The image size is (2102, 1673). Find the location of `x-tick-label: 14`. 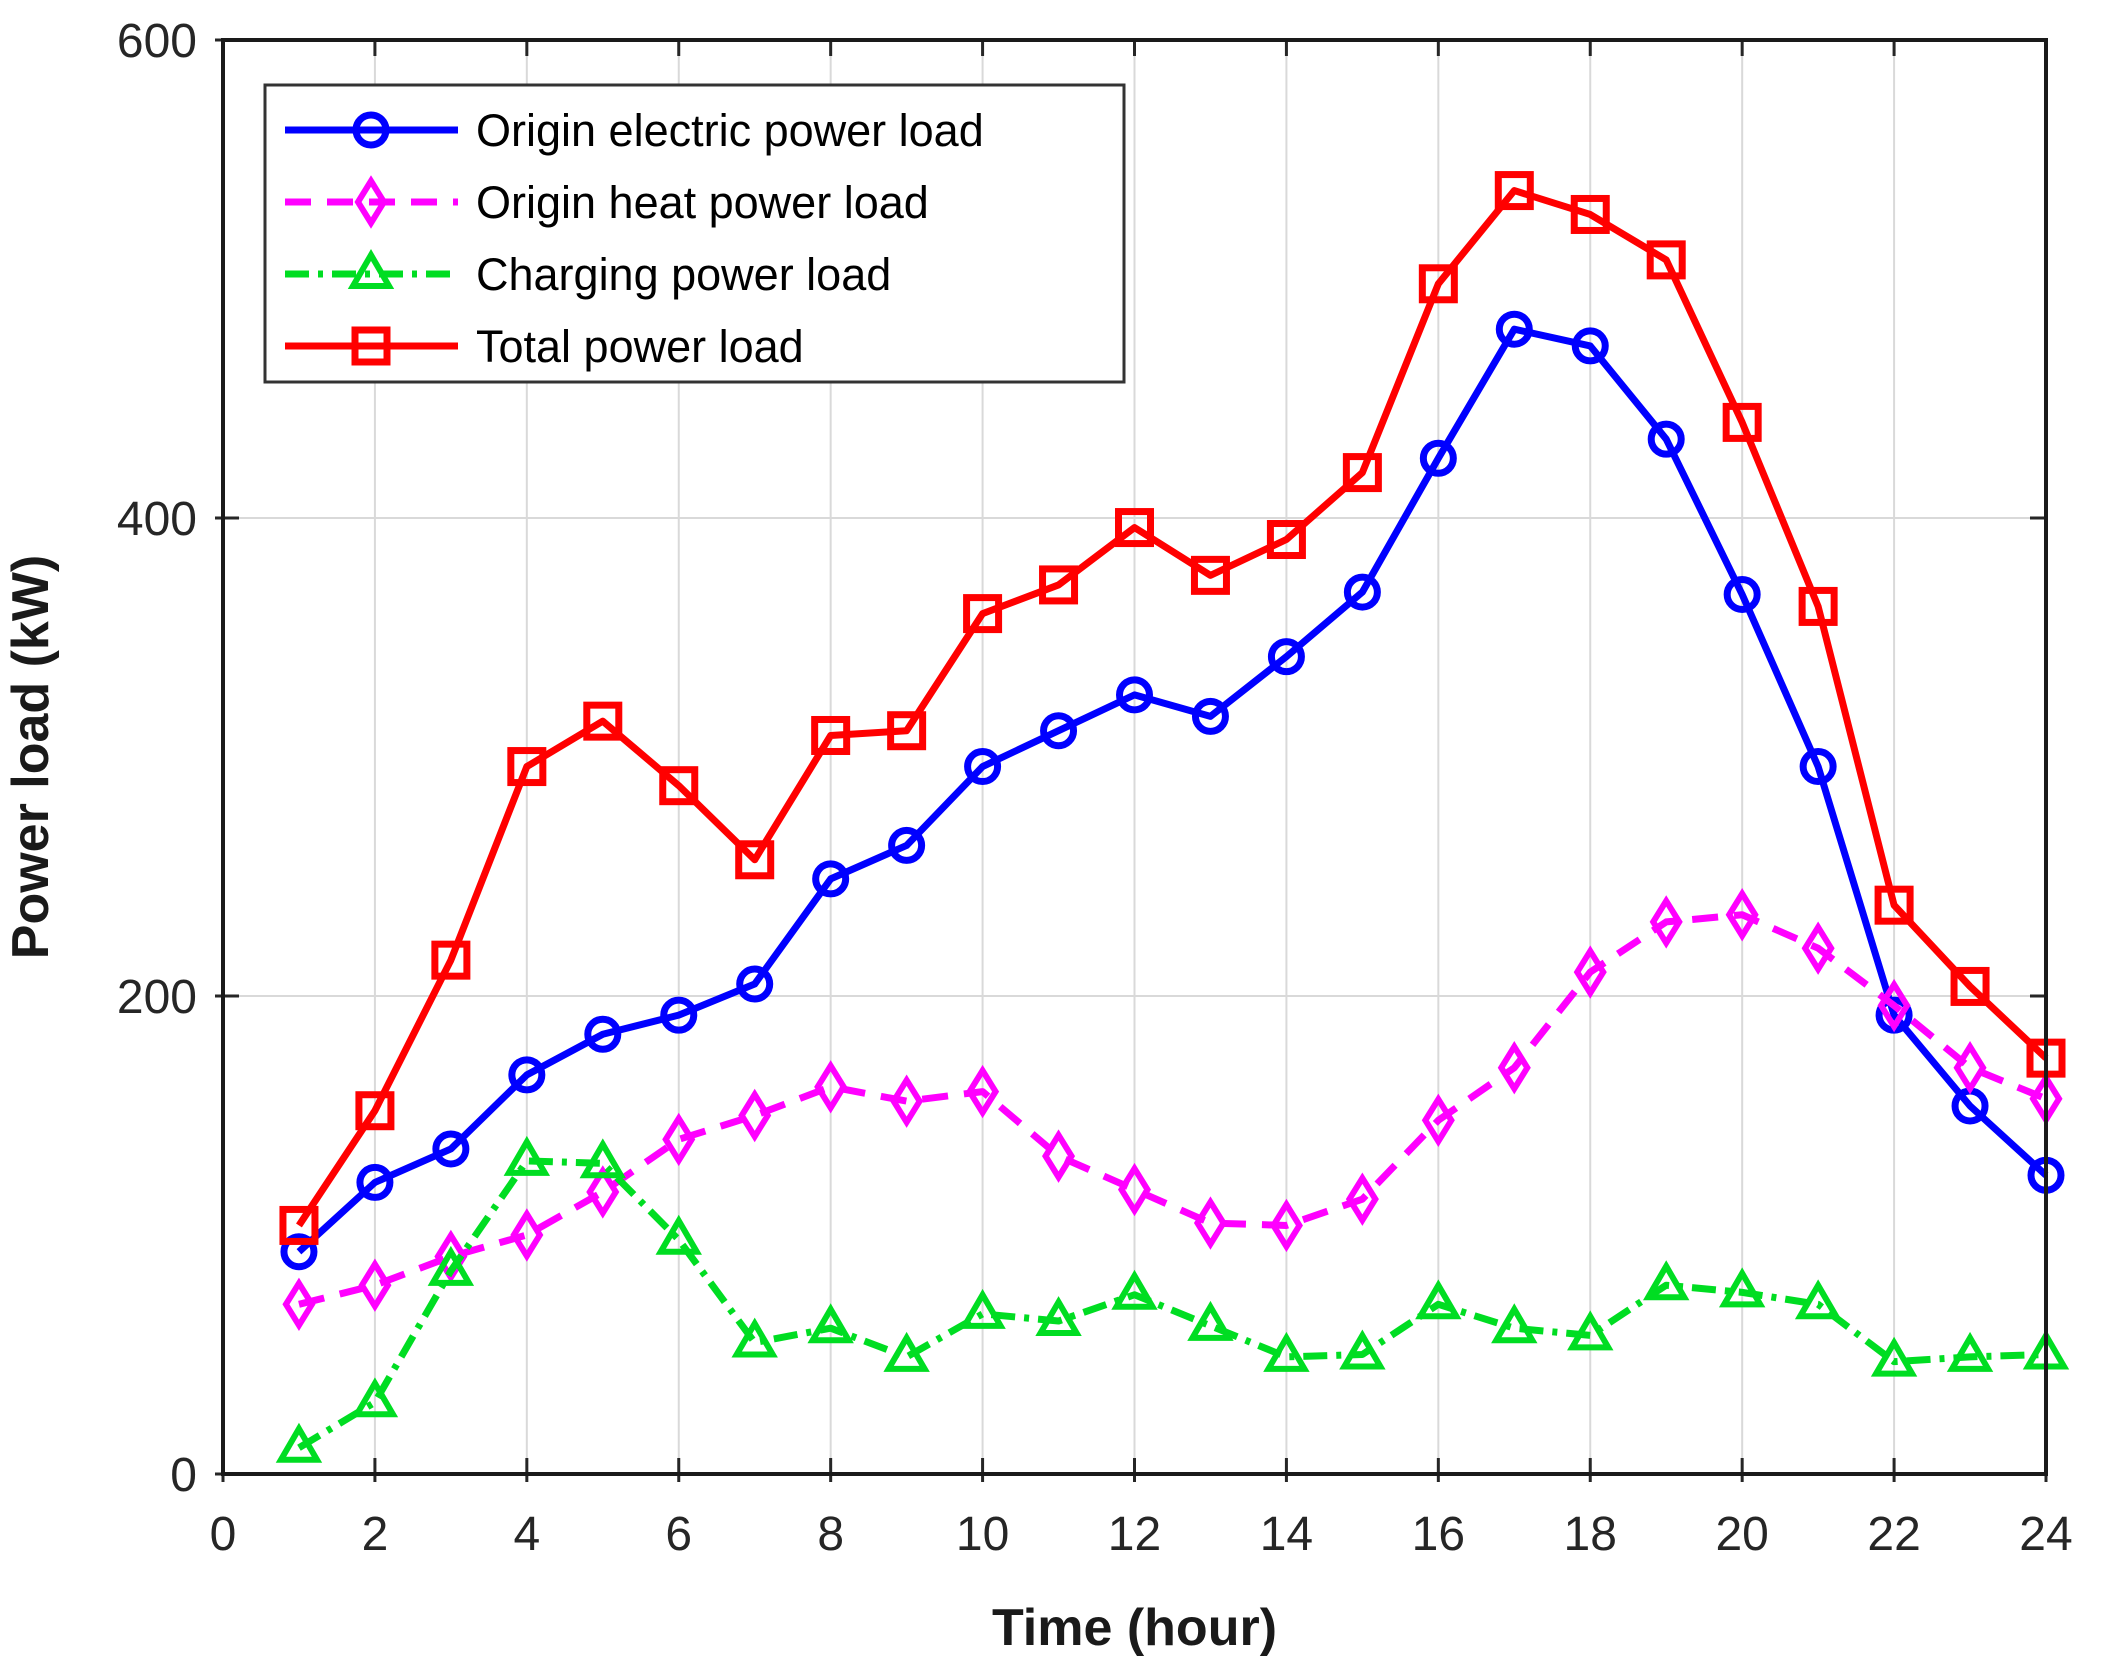

x-tick-label: 14 is located at coordinates (1286, 1534).